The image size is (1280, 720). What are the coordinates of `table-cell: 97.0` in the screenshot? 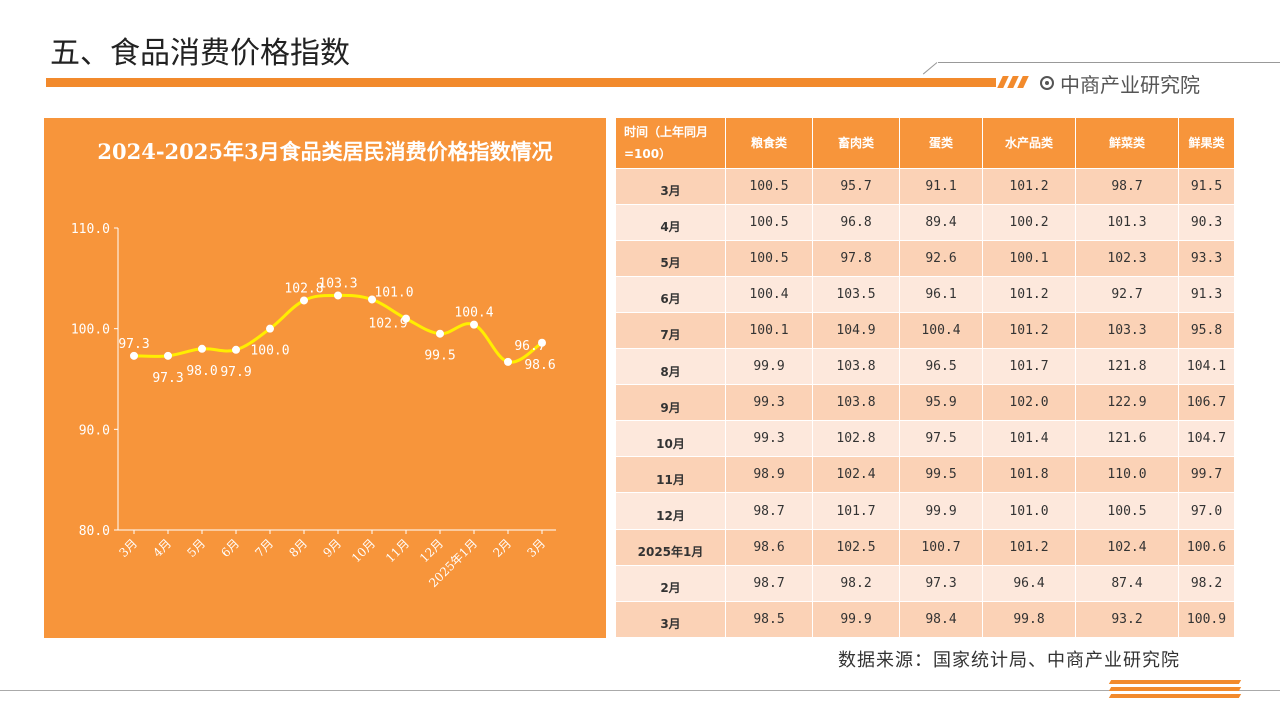 It's located at (1206, 511).